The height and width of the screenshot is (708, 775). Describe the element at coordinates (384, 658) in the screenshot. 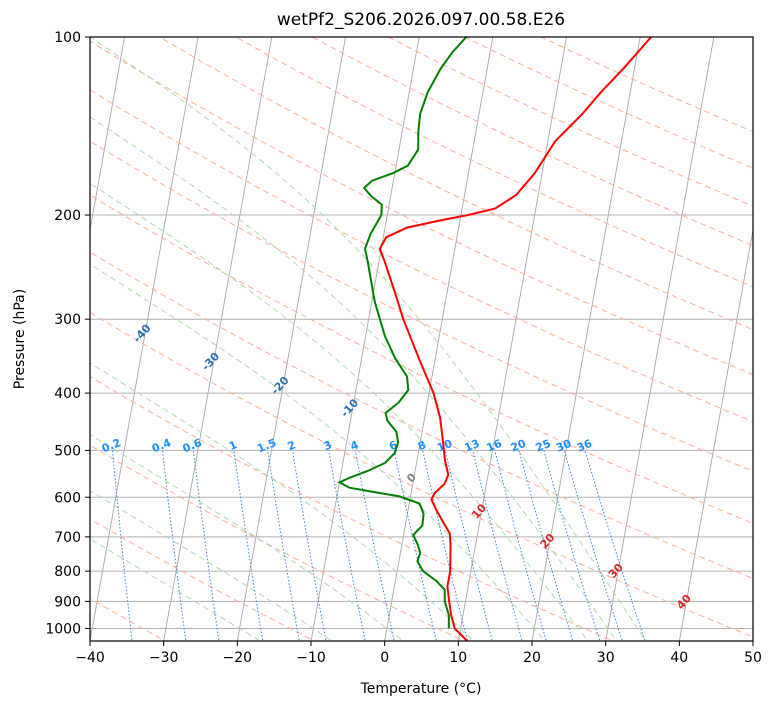

I see `x-tick-label: 0` at that location.